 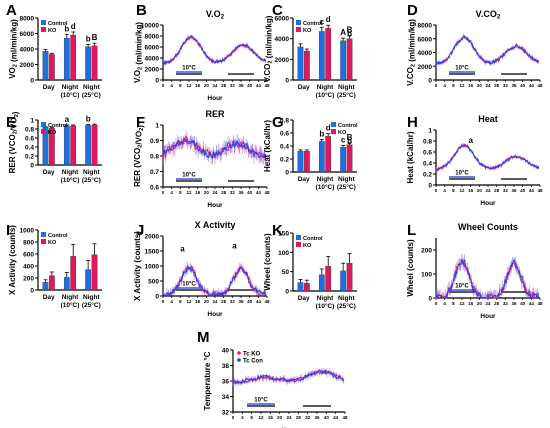 What do you see at coordinates (425, 26) in the screenshot?
I see `y-tick-label: 8000` at bounding box center [425, 26].